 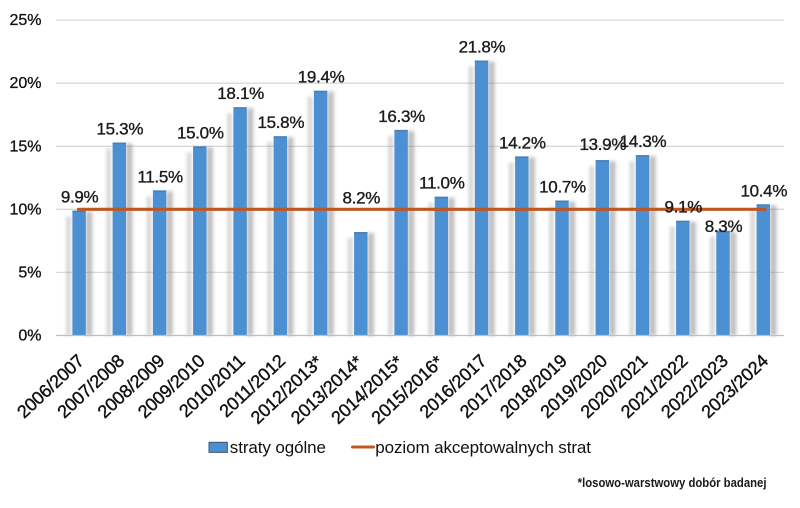 I want to click on svg-text: poziom akceptowalnych strat, so click(x=483, y=447).